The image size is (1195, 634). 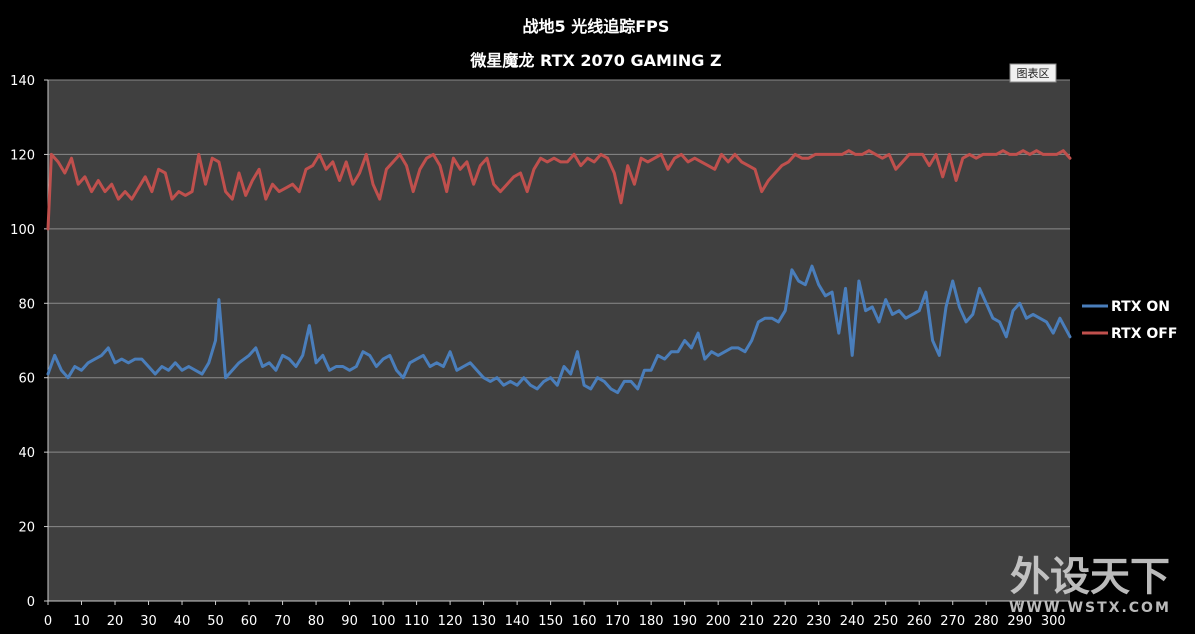 I want to click on y-tick-label: 120, so click(x=22, y=155).